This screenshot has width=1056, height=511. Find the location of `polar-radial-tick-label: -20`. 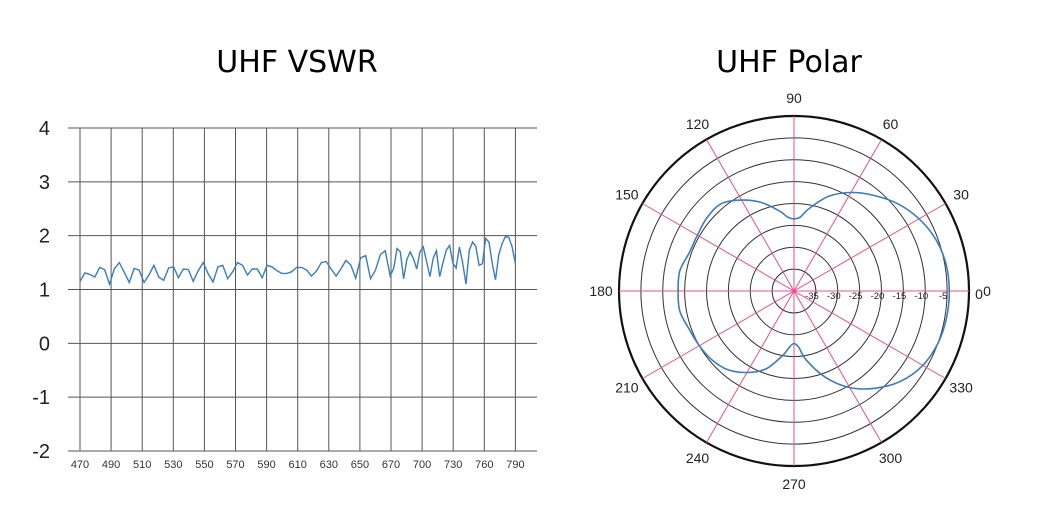

polar-radial-tick-label: -20 is located at coordinates (878, 296).